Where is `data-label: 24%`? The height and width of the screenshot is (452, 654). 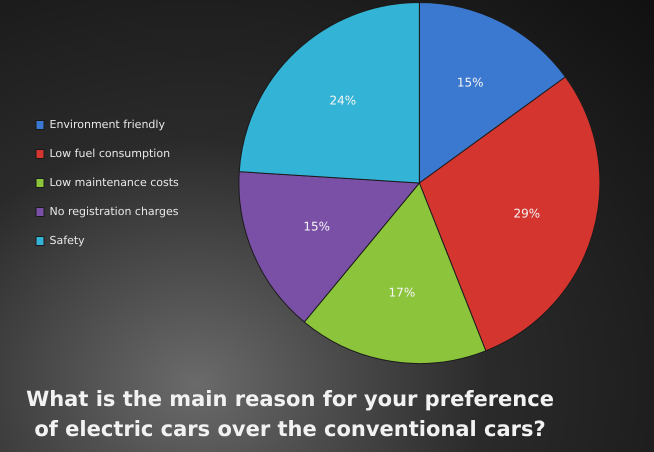
data-label: 24% is located at coordinates (342, 101).